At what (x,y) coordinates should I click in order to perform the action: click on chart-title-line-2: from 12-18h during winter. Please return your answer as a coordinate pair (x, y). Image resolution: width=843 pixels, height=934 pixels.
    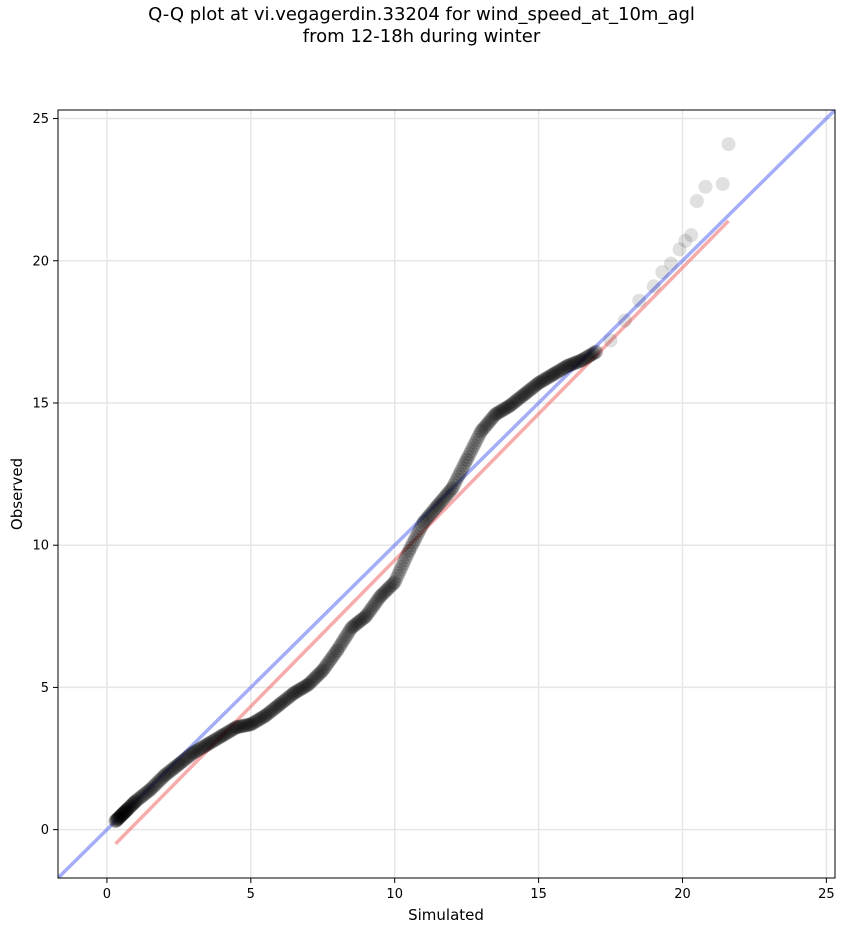
    Looking at the image, I should click on (421, 36).